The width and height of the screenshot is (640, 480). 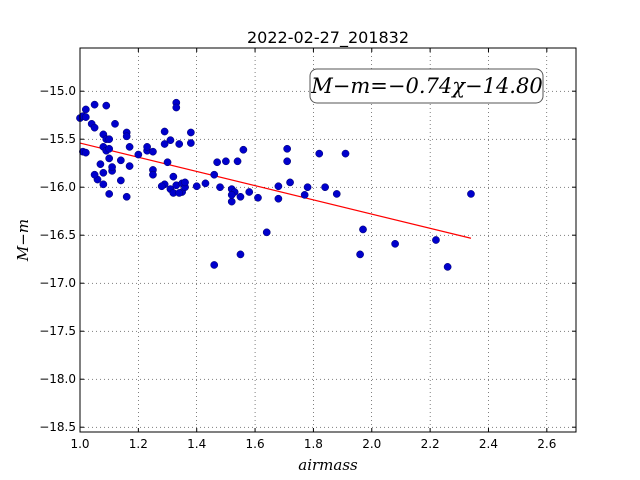 I want to click on x-tick-label: 2.6, so click(x=546, y=444).